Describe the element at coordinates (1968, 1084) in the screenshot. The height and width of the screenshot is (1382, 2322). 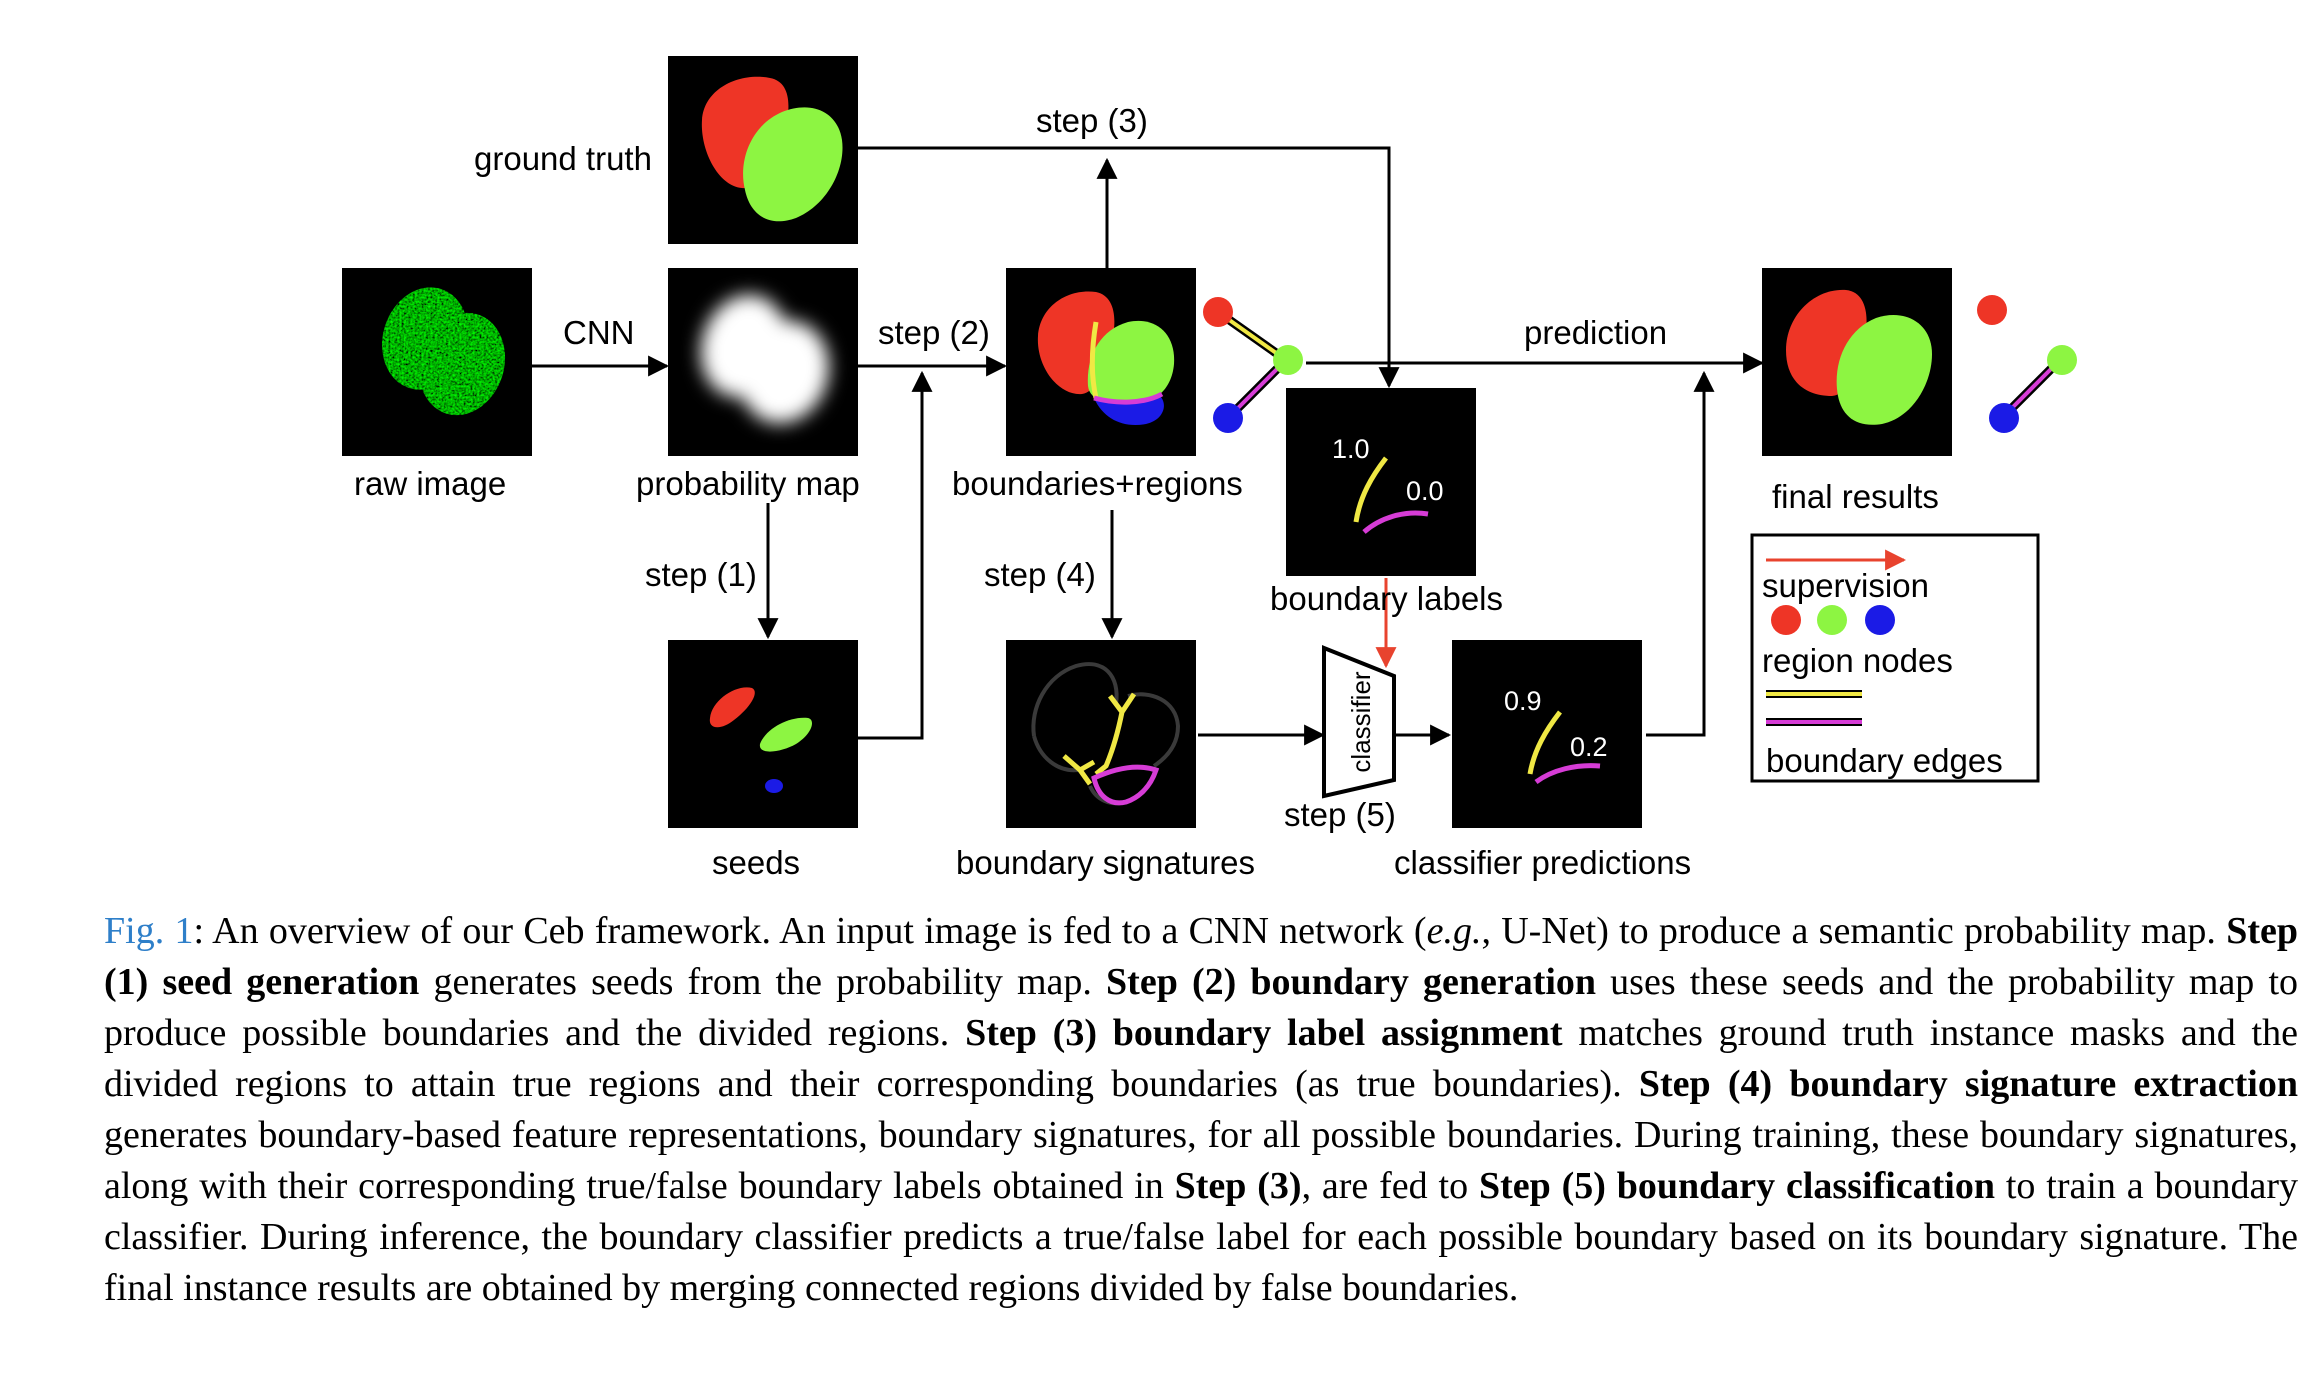
I see `step4-emphasis: Step (4) boundary signature extraction` at that location.